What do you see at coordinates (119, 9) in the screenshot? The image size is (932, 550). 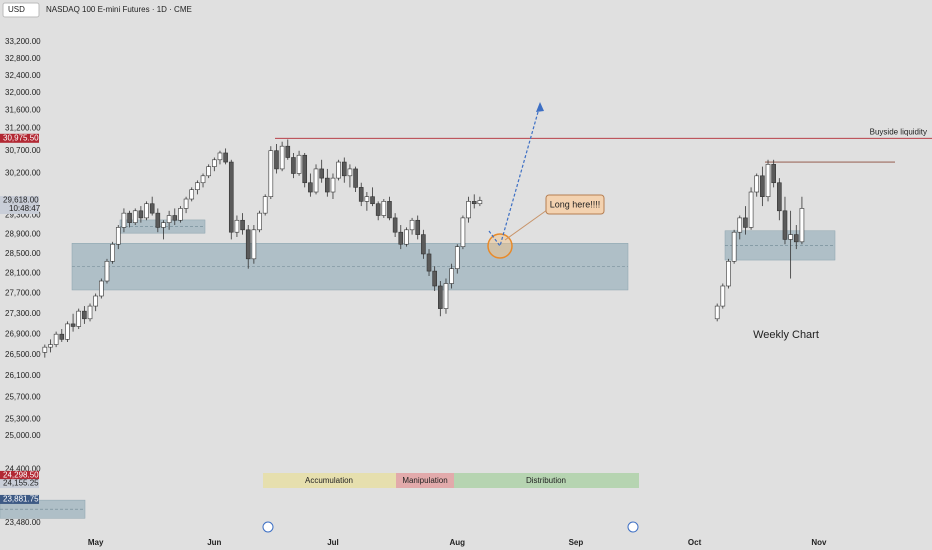 I see `chart-title: NASDAQ 100 E-mini Futures · 1D · CME` at bounding box center [119, 9].